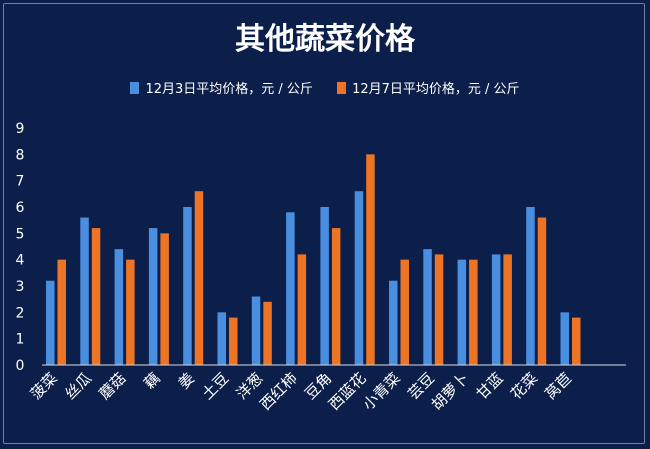  Describe the element at coordinates (490, 386) in the screenshot. I see `x-tick-label: 甘蓝` at that location.